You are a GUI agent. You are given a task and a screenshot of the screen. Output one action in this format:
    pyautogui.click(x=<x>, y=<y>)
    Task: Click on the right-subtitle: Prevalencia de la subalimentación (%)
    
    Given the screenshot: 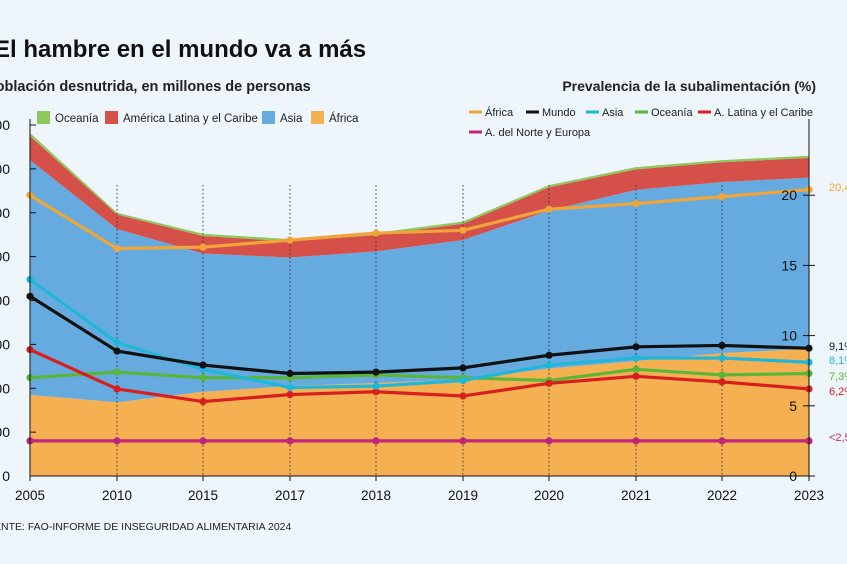 What is the action you would take?
    pyautogui.click(x=689, y=86)
    